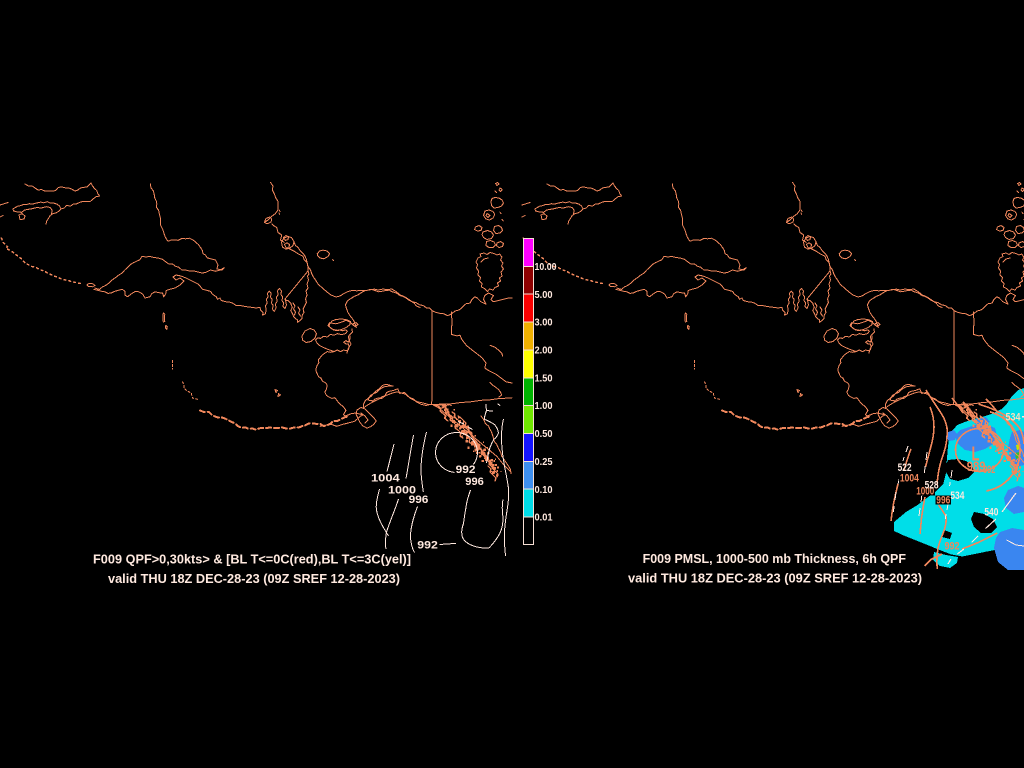 This screenshot has height=768, width=1024. I want to click on svg-text: 2.00, so click(544, 351).